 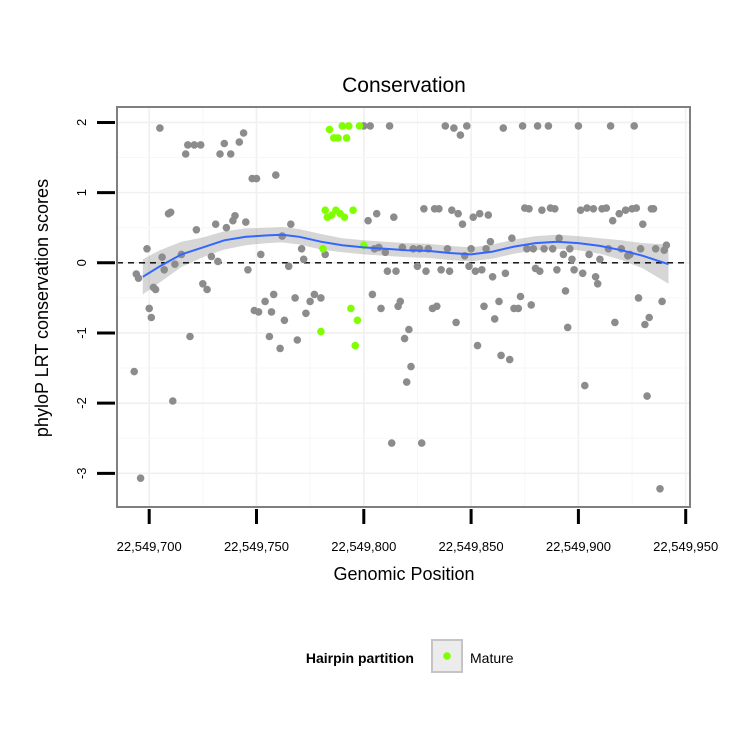 I want to click on smooth-line, so click(x=405, y=255).